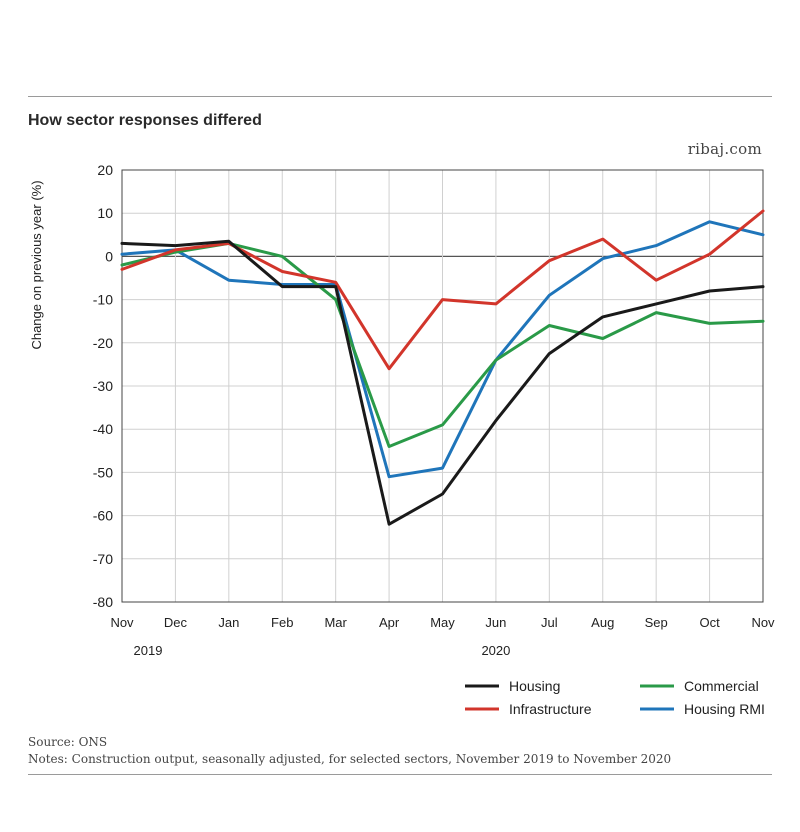 The image size is (800, 832). I want to click on y-tick-label: 10, so click(105, 213).